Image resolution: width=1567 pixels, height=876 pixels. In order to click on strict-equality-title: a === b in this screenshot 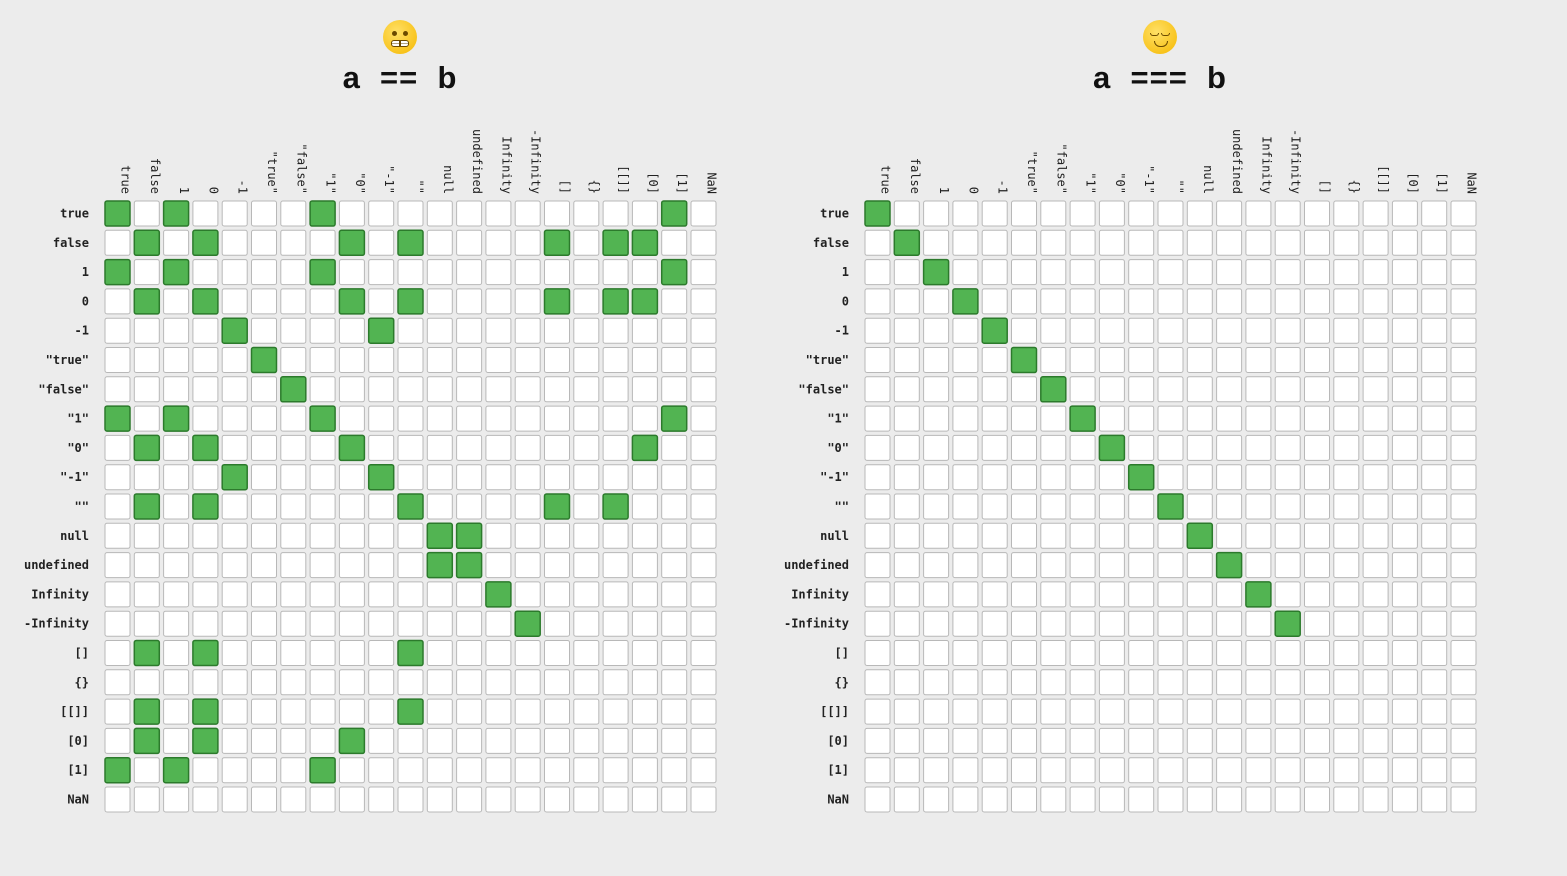, I will do `click(1160, 78)`.